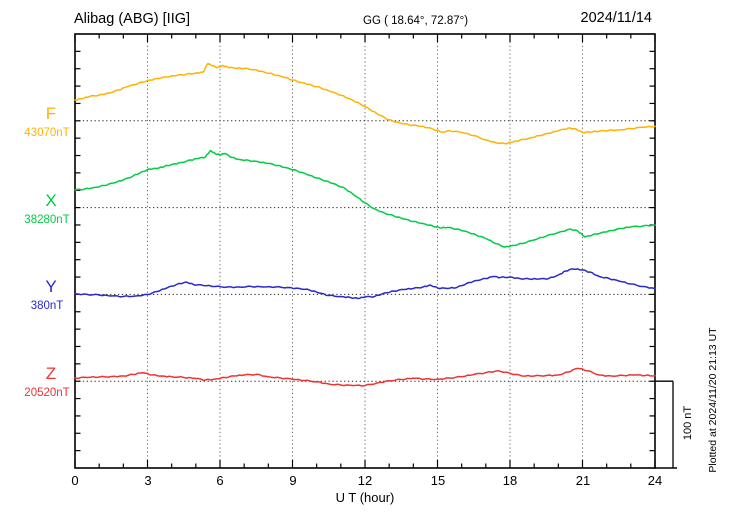 This screenshot has width=730, height=520. I want to click on x-tick-label-12: 12, so click(365, 480).